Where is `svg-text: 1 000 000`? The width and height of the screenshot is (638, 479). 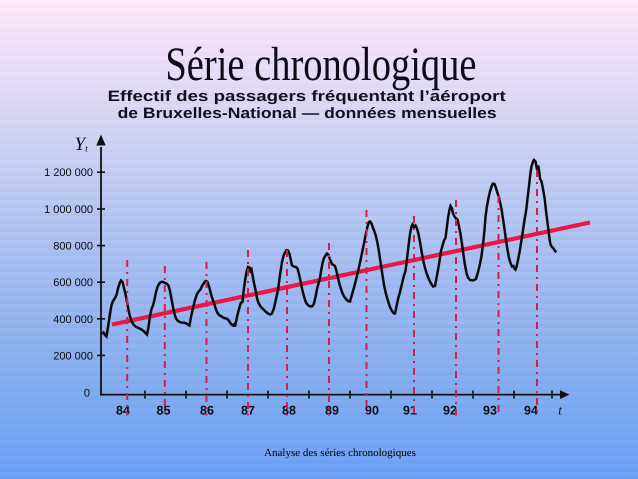
svg-text: 1 000 000 is located at coordinates (68, 210).